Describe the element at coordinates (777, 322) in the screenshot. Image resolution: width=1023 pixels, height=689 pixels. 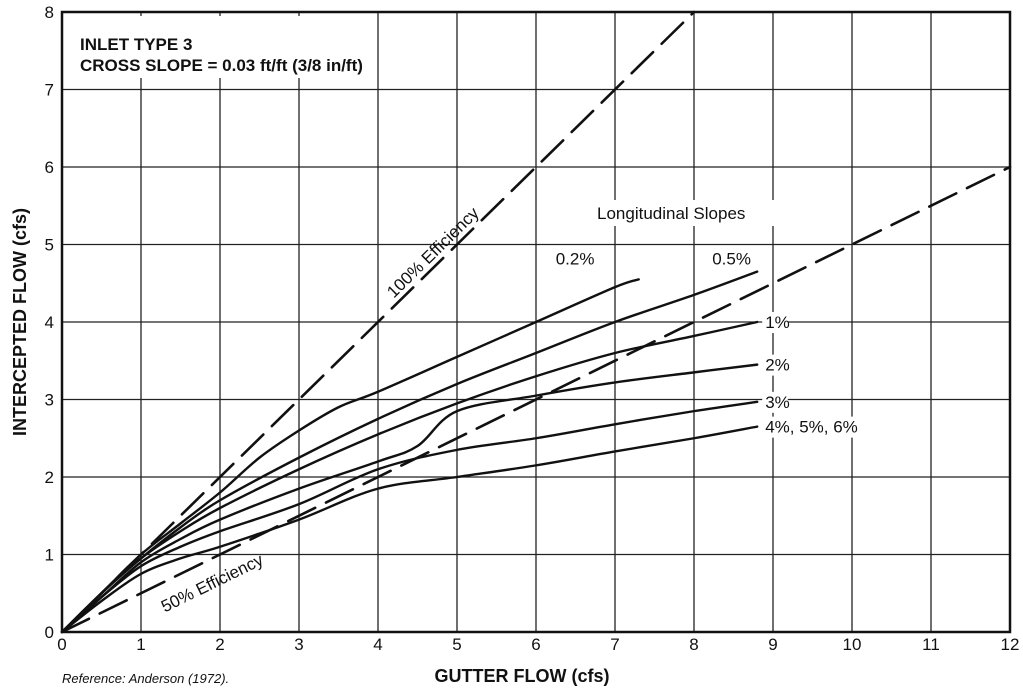
I see `series-label-1: 1%` at that location.